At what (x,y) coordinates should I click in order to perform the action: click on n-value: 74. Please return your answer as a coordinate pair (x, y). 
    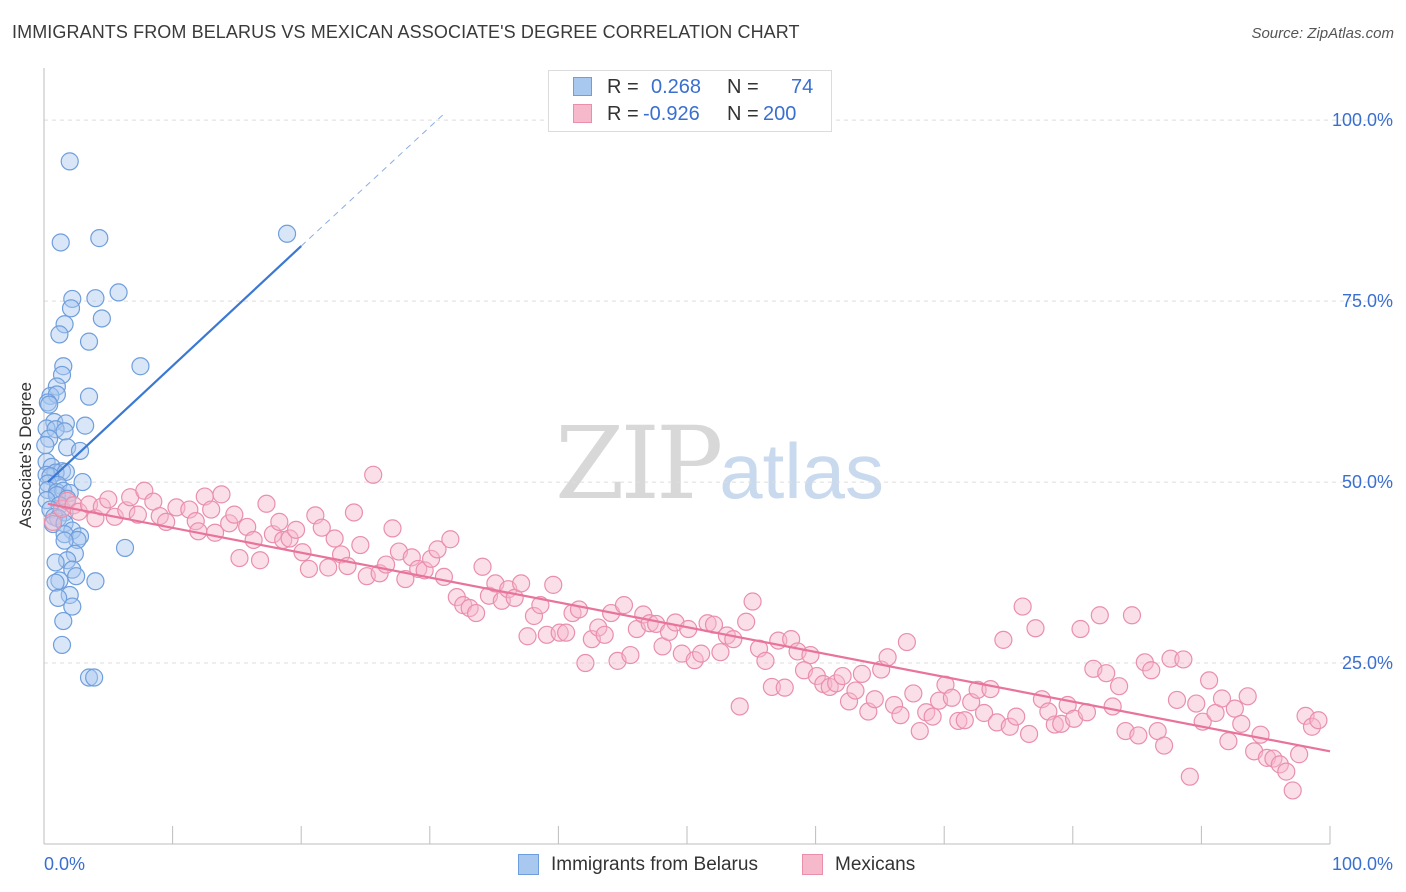
    Looking at the image, I should click on (802, 87).